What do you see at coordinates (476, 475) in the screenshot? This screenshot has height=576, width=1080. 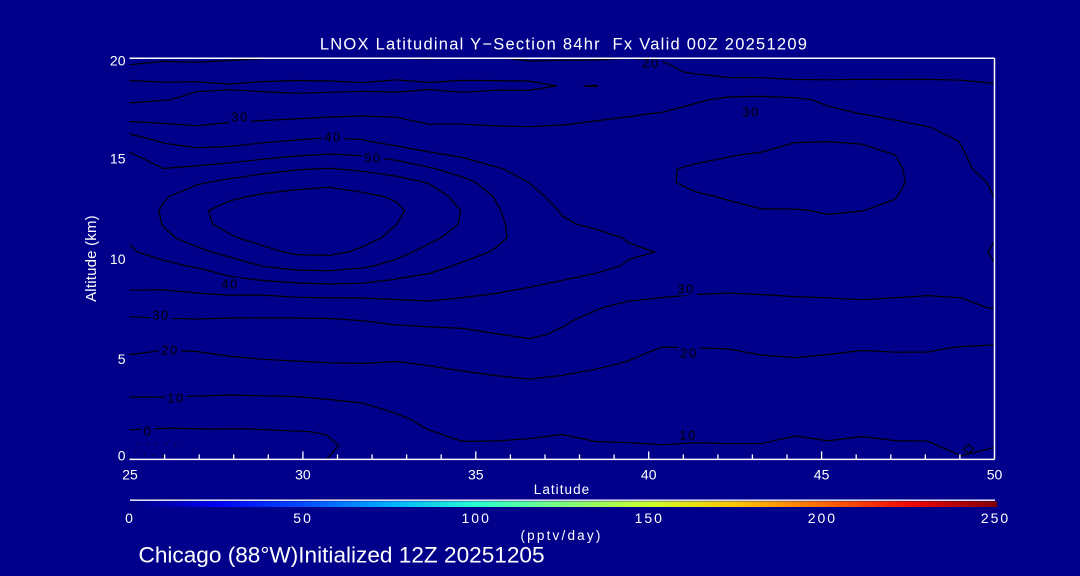 I see `svg-text: 35` at bounding box center [476, 475].